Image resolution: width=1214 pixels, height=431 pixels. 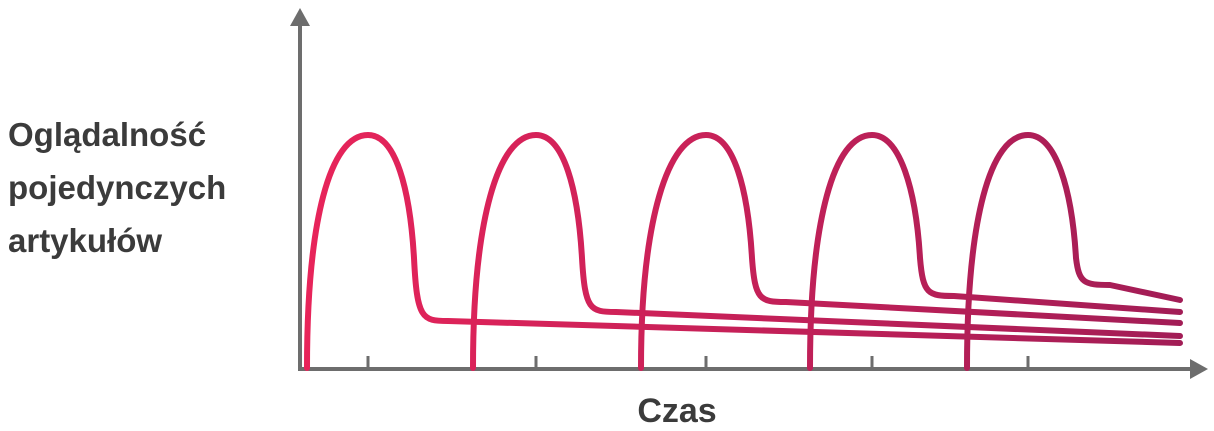 What do you see at coordinates (677, 411) in the screenshot?
I see `x-axis-label: Czas` at bounding box center [677, 411].